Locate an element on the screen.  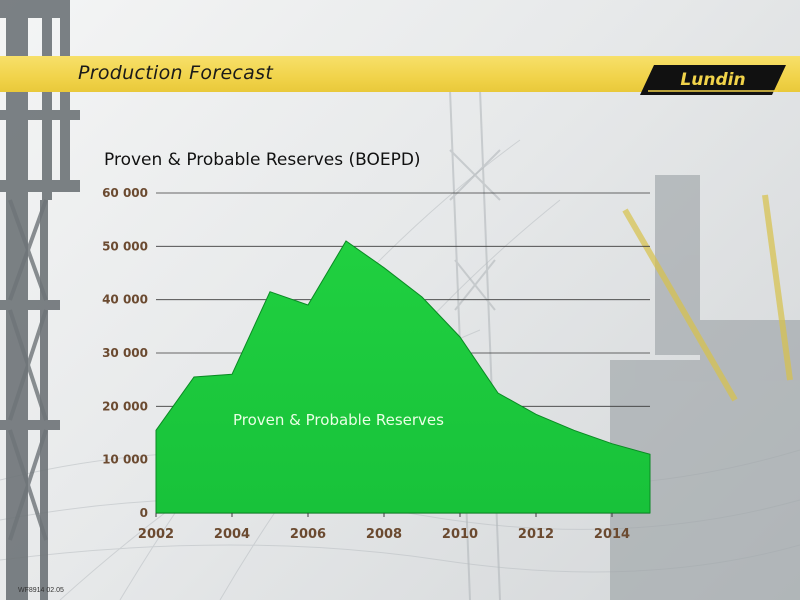
x-tick-label: 2010 is located at coordinates (460, 534).